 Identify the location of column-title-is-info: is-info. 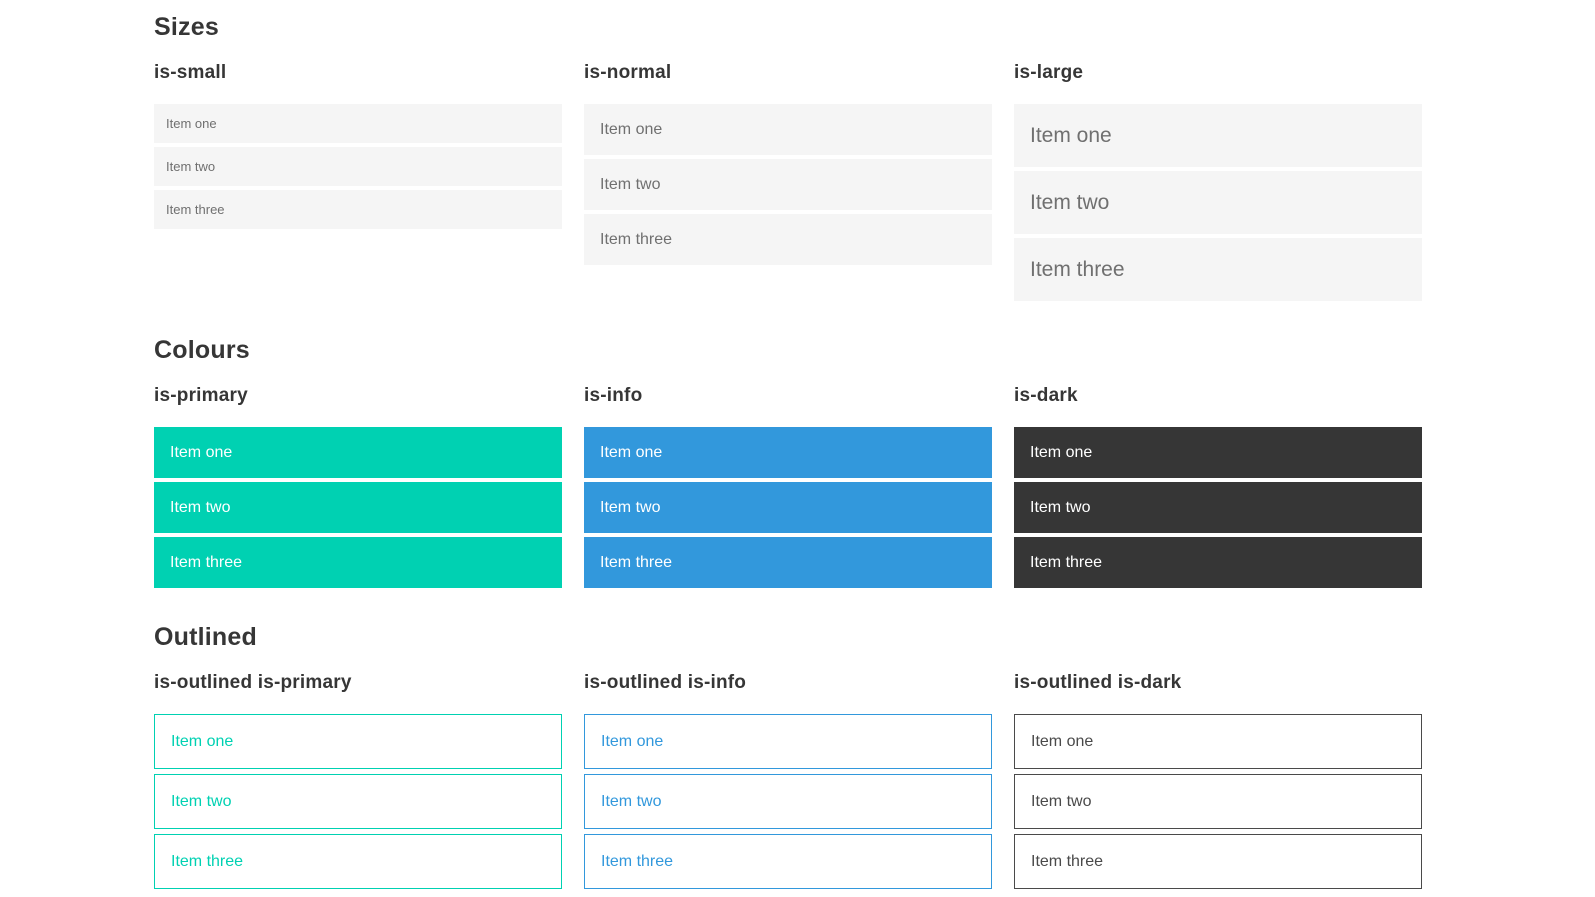
(613, 395).